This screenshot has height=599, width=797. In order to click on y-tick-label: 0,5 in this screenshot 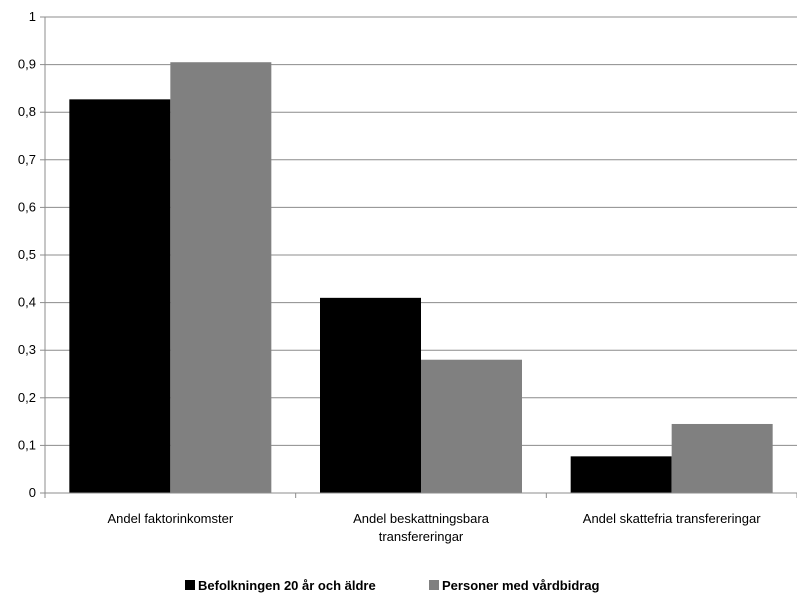, I will do `click(27, 254)`.